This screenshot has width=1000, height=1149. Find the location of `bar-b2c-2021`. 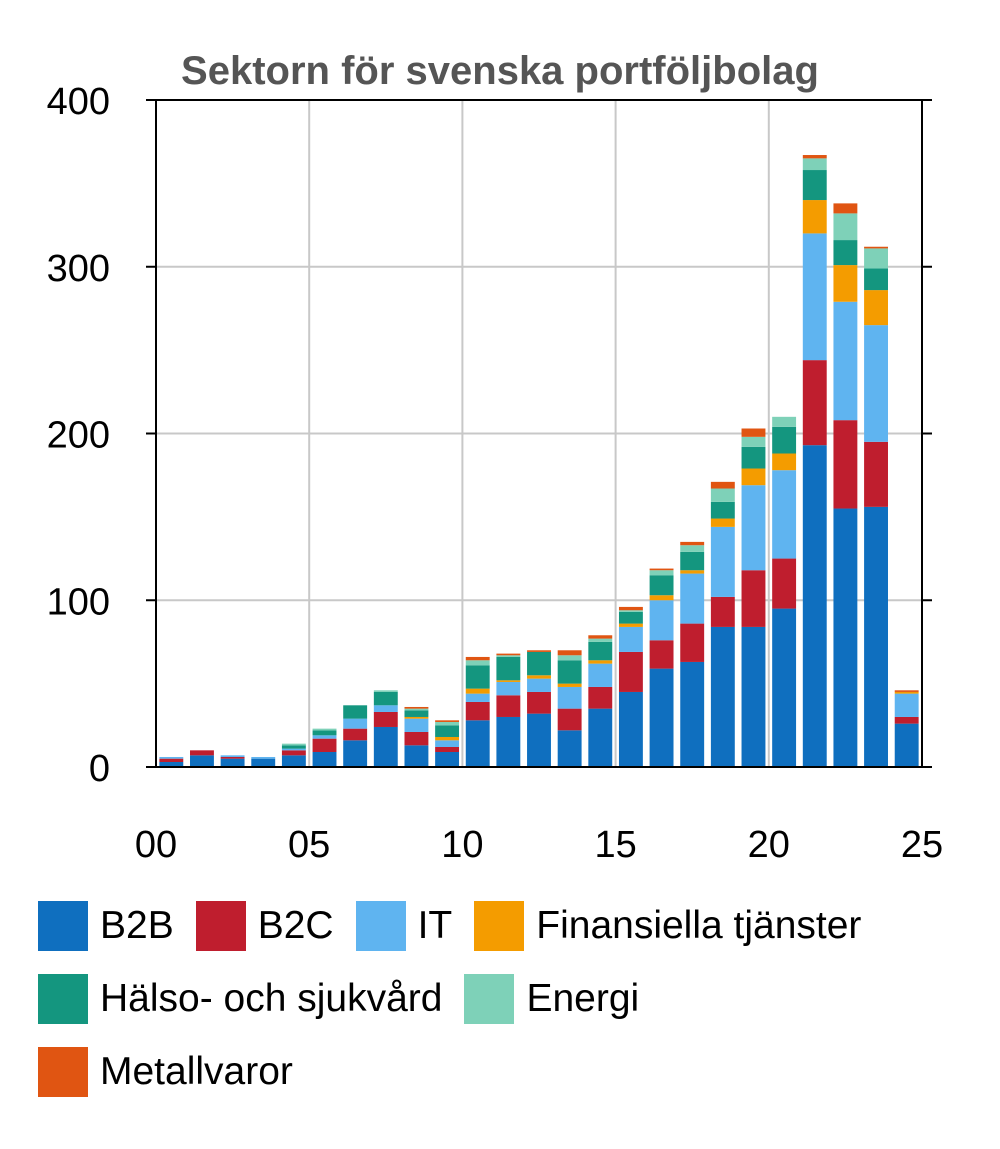

bar-b2c-2021 is located at coordinates (814, 403).